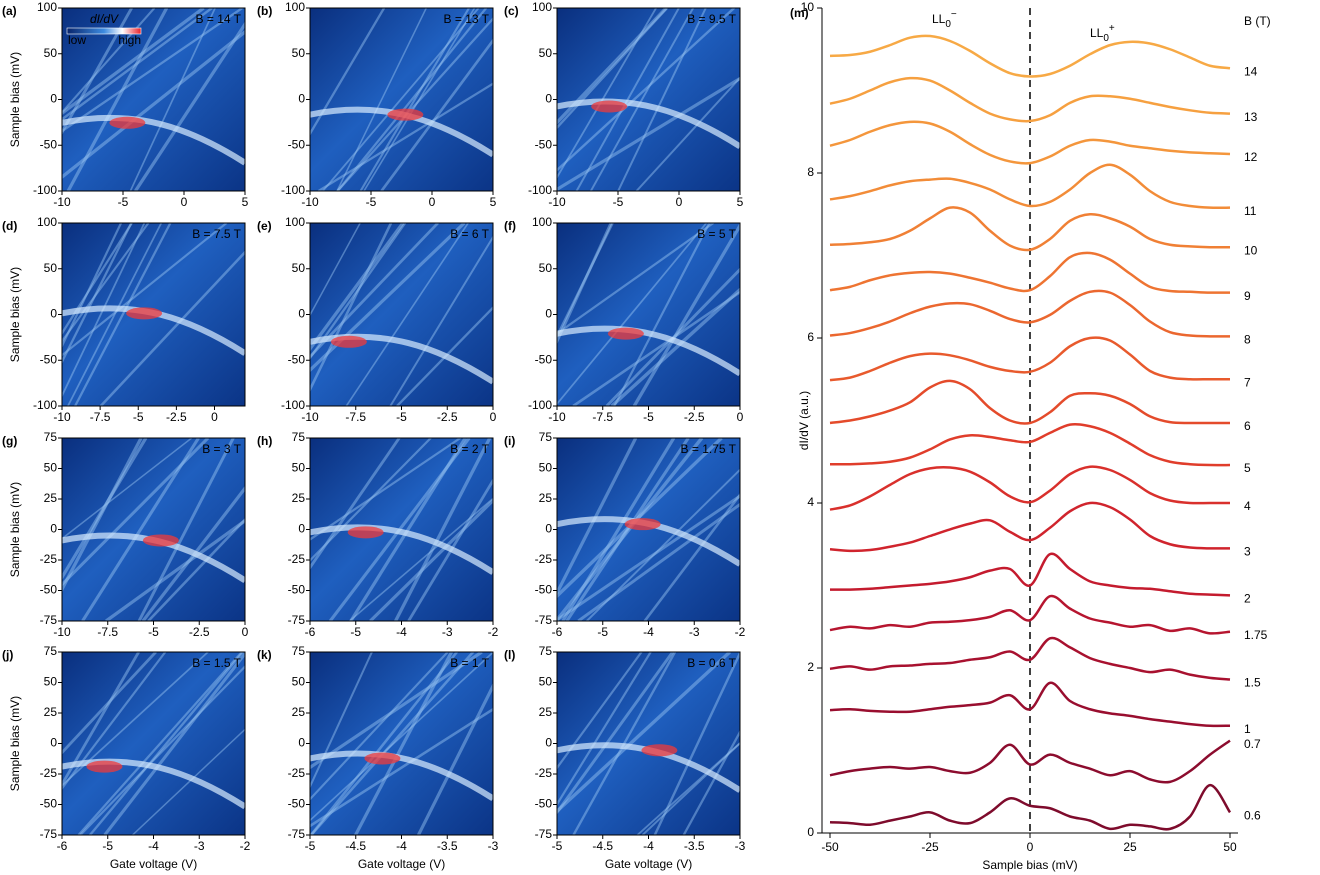 Image resolution: width=1320 pixels, height=875 pixels. What do you see at coordinates (808, 7) in the screenshot?
I see `y-tick-label: 10` at bounding box center [808, 7].